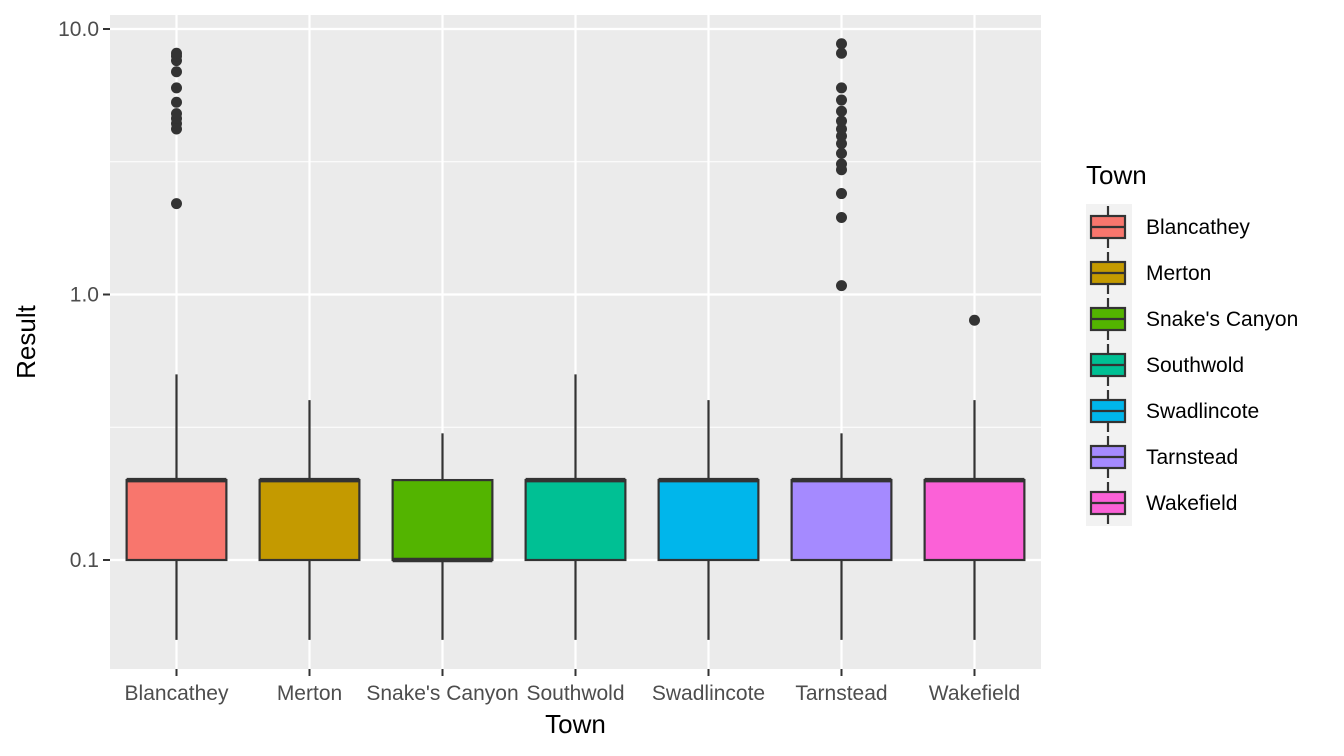 The width and height of the screenshot is (1344, 756). I want to click on legend-item: Wakefield, so click(1163, 503).